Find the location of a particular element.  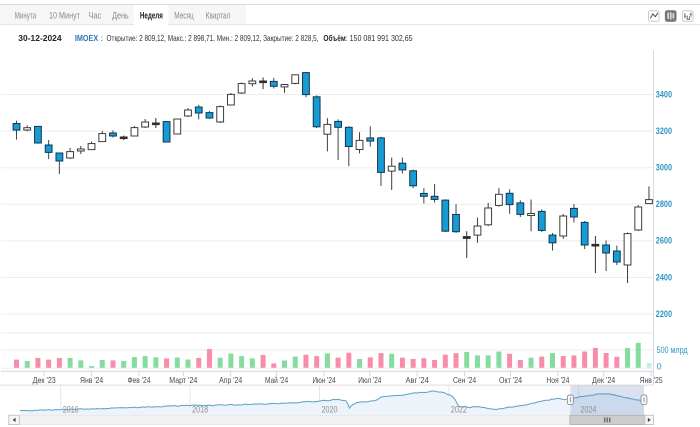

svg-text: Июн '24 is located at coordinates (323, 380).